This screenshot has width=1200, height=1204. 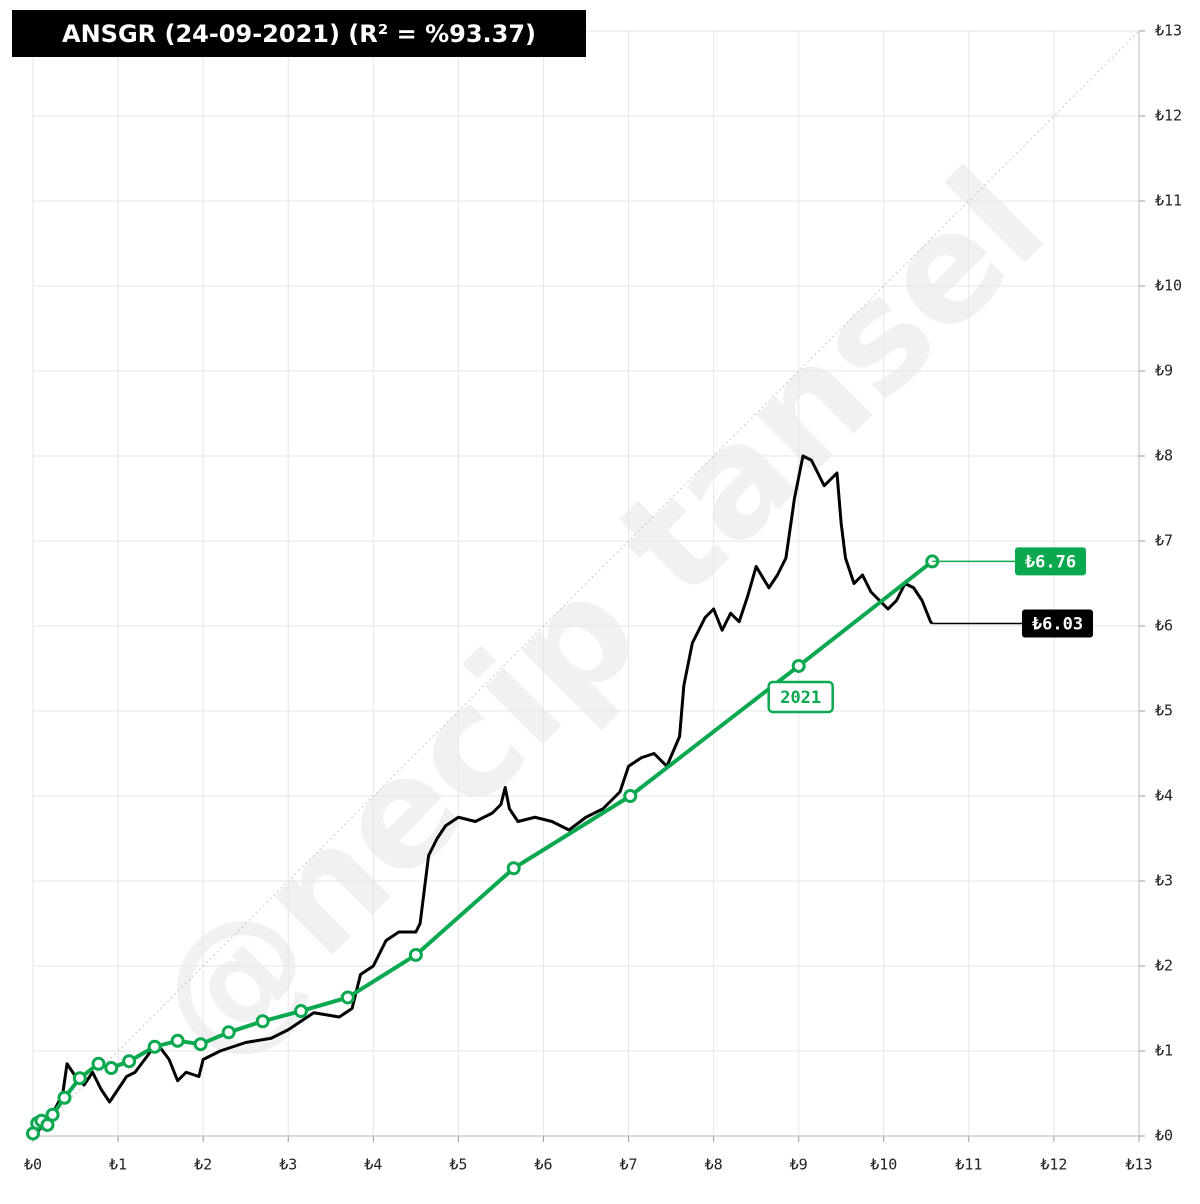 What do you see at coordinates (33, 1165) in the screenshot?
I see `x-tick-label: ₺0` at bounding box center [33, 1165].